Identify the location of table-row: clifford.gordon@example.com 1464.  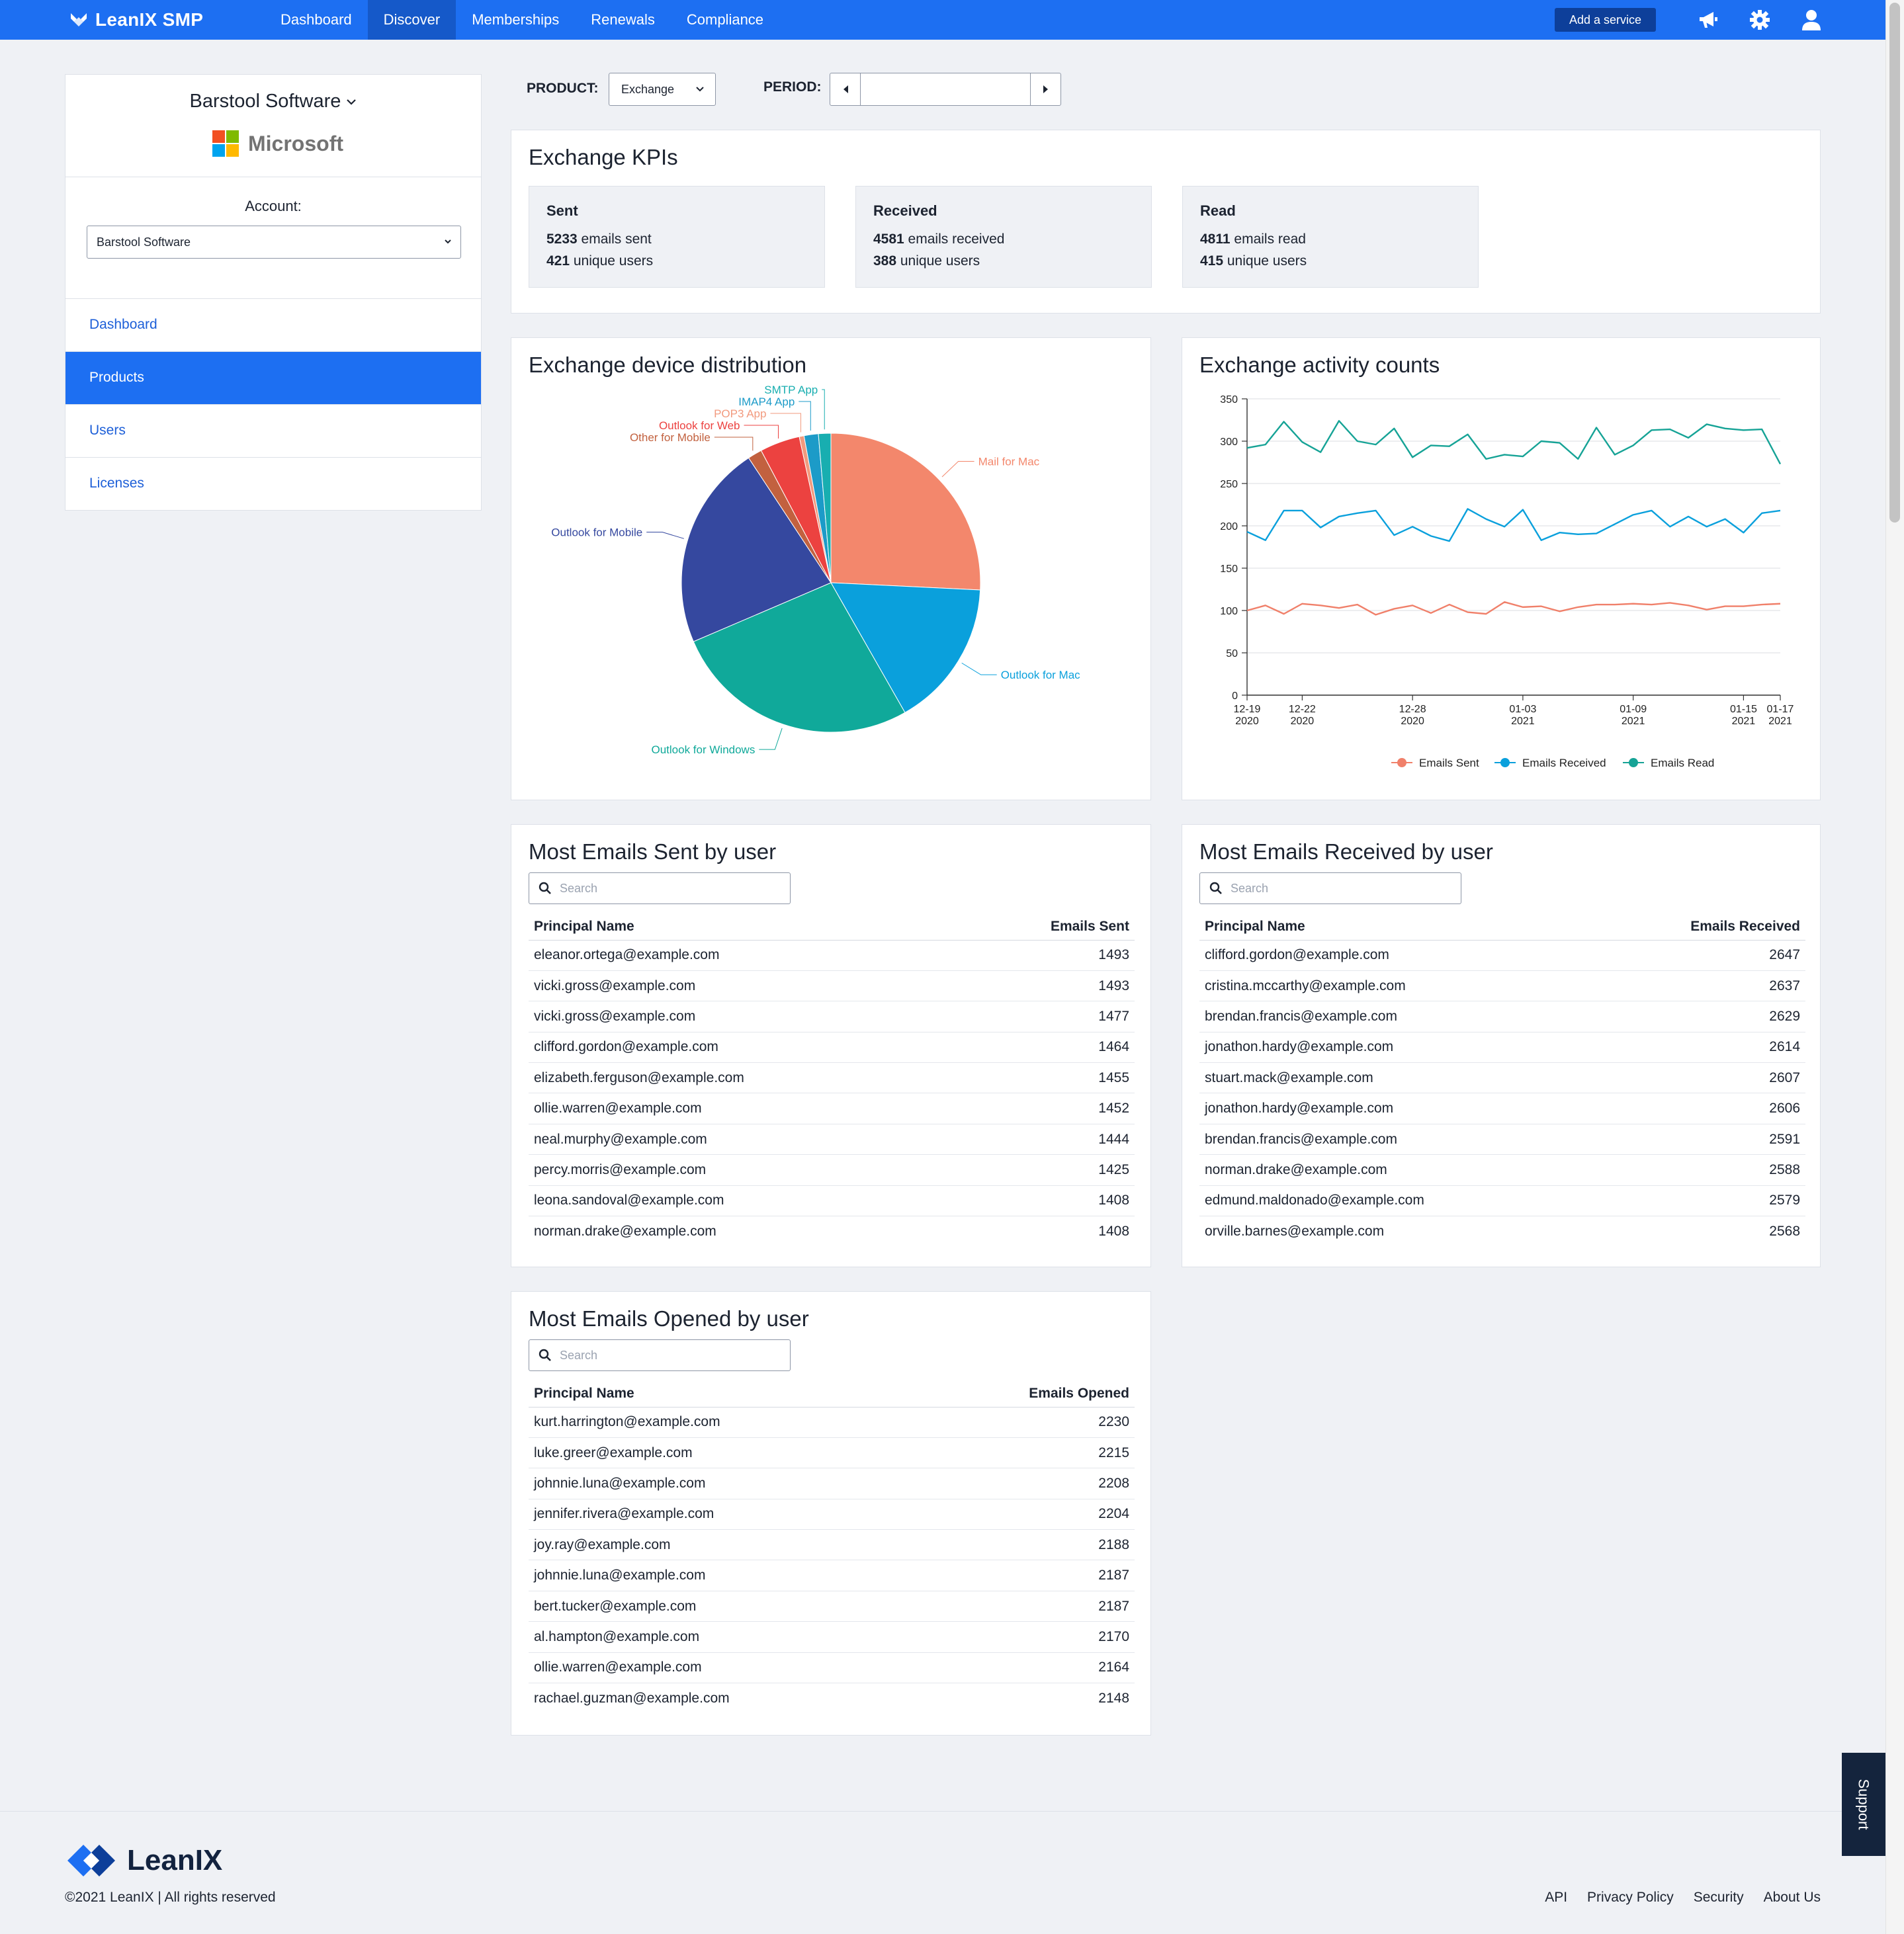
(832, 1048).